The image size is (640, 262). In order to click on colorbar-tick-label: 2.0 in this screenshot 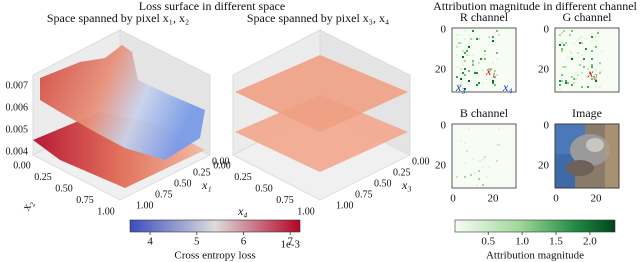, I will do `click(590, 242)`.